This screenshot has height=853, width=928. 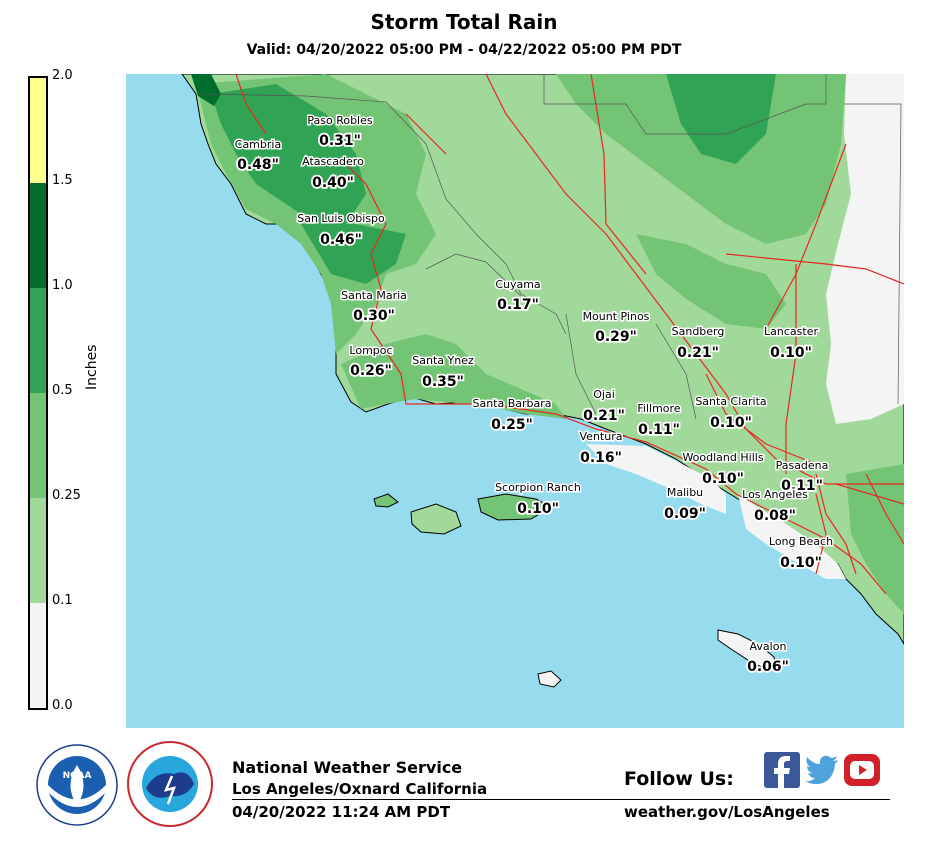 I want to click on nws-logo, so click(x=170, y=784).